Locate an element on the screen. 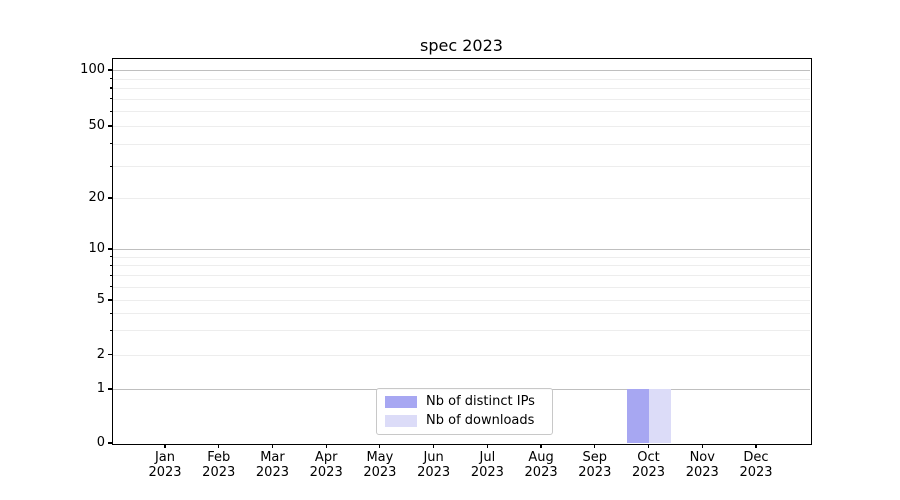 The height and width of the screenshot is (500, 900). legend-item-distinct-ips: Nb of distinct IPs is located at coordinates (468, 402).